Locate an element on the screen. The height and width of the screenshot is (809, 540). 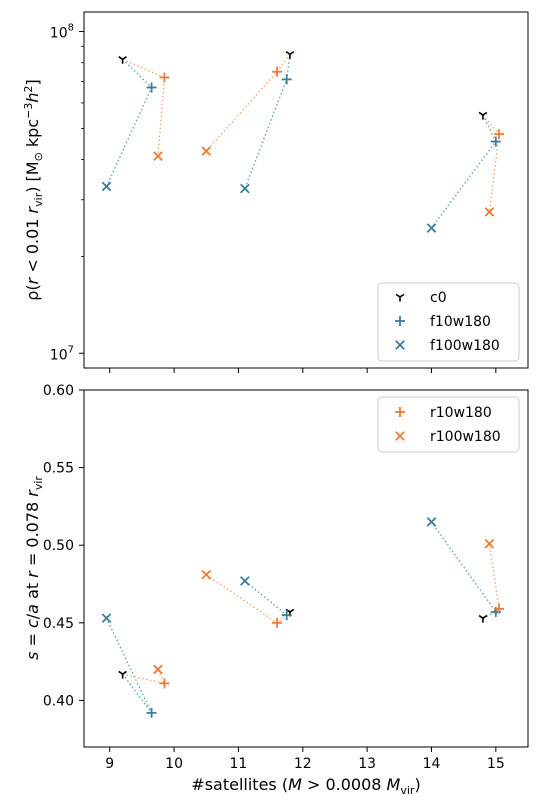
bottom-r100w180-point-2-d2 is located at coordinates (489, 543).